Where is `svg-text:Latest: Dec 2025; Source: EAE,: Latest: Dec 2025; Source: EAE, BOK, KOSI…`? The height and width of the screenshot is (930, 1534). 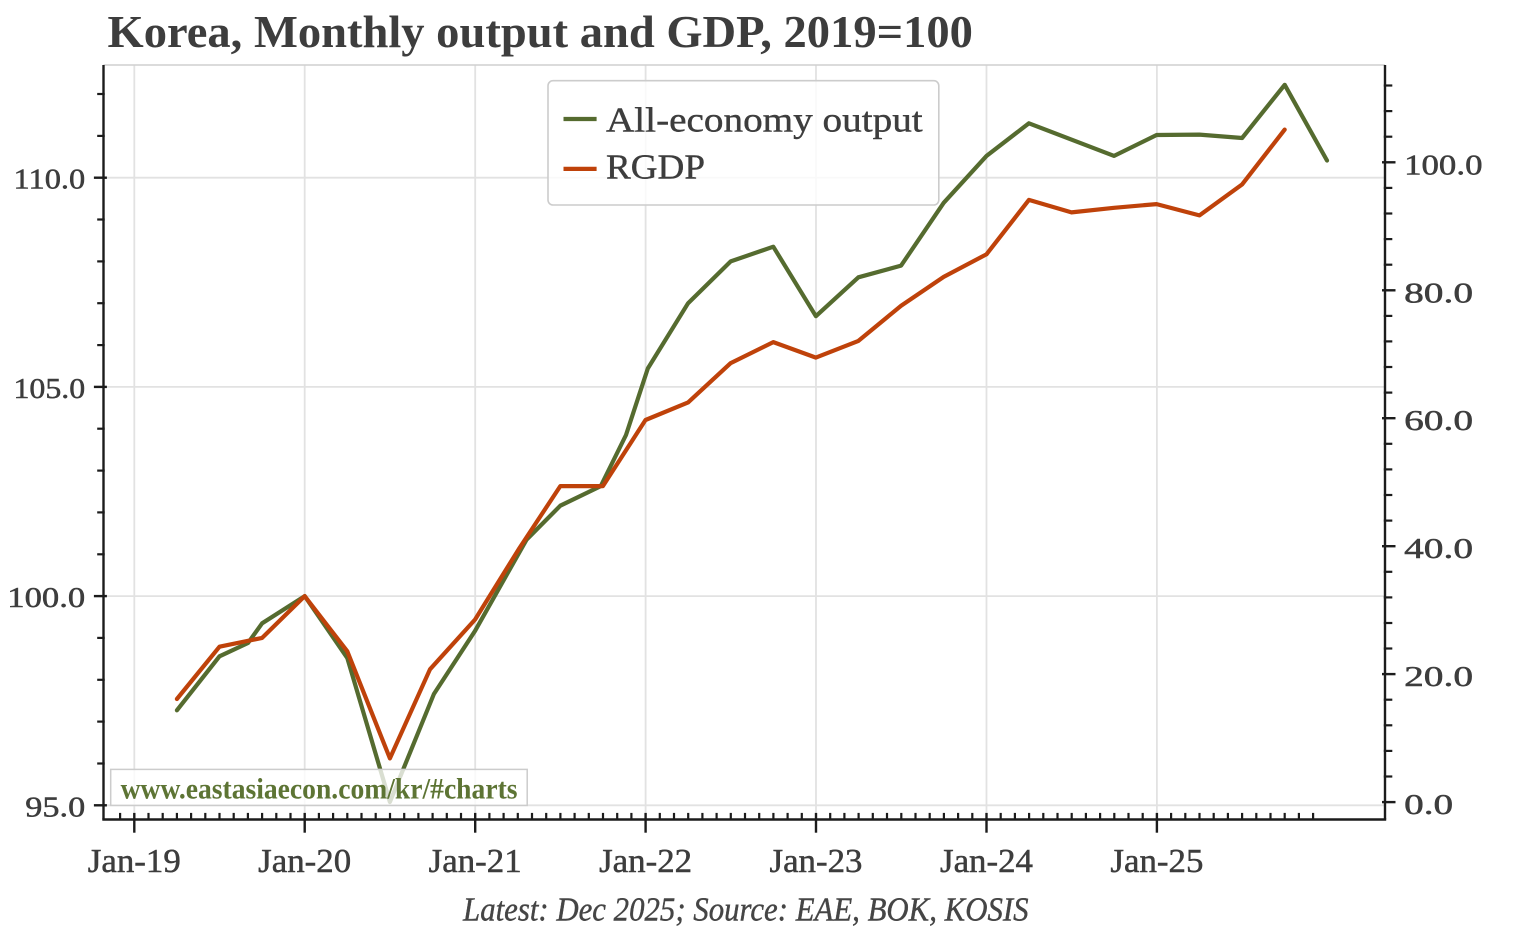
svg-text:Latest: Dec 2025; Source: EAE,: Latest: Dec 2025; Source: EAE, BOK, KOSI… is located at coordinates (745, 910).